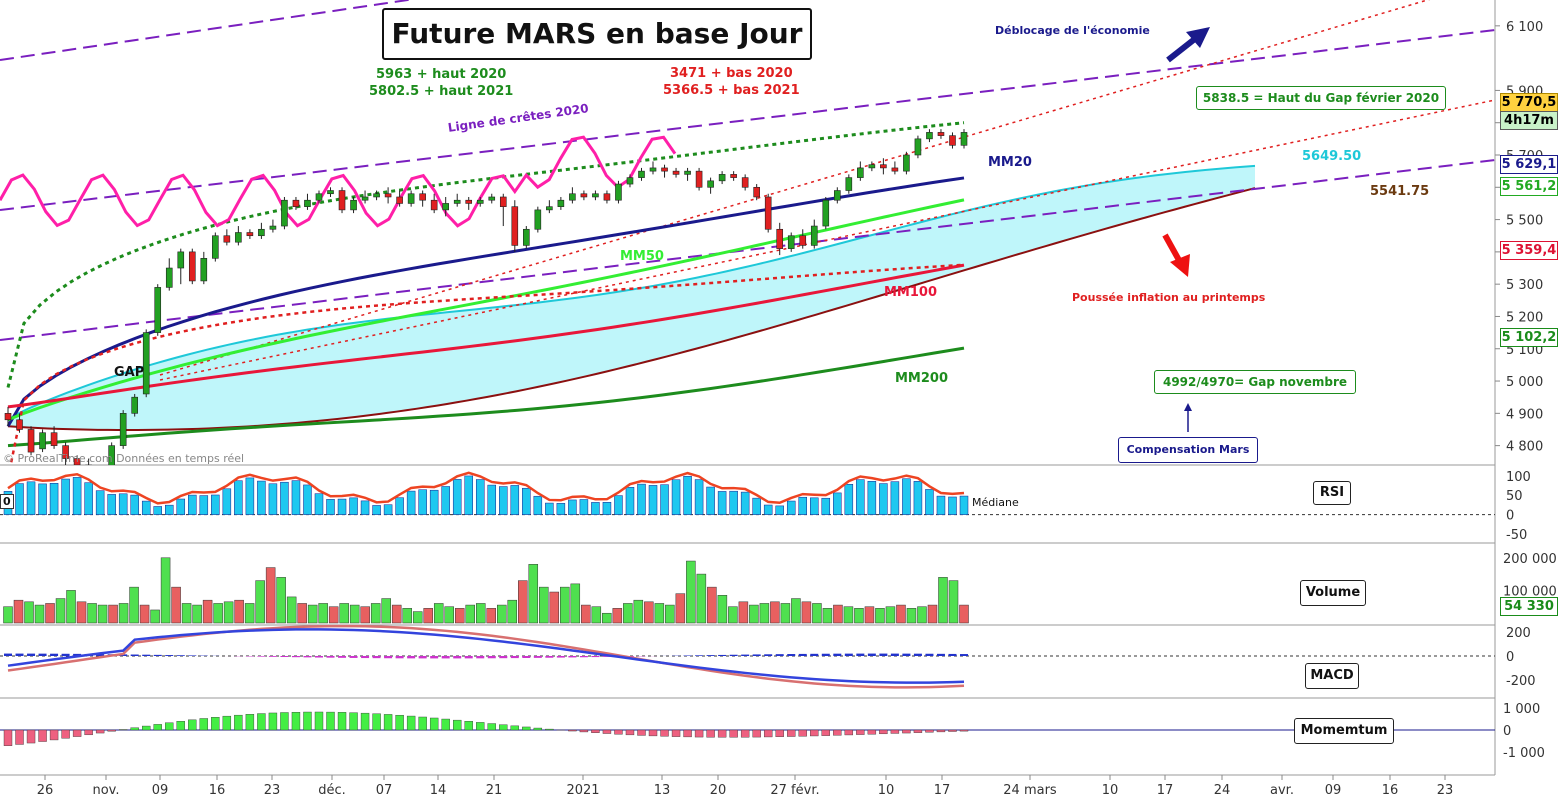 The width and height of the screenshot is (1563, 799). Describe the element at coordinates (1344, 731) in the screenshot. I see `panel-label-momentum: Momemtum` at that location.